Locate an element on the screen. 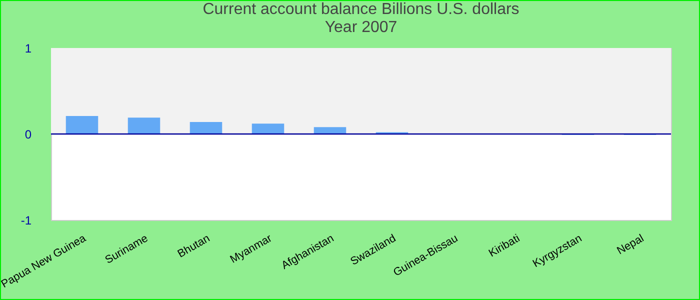  y-tick-label: -1 is located at coordinates (26, 221).